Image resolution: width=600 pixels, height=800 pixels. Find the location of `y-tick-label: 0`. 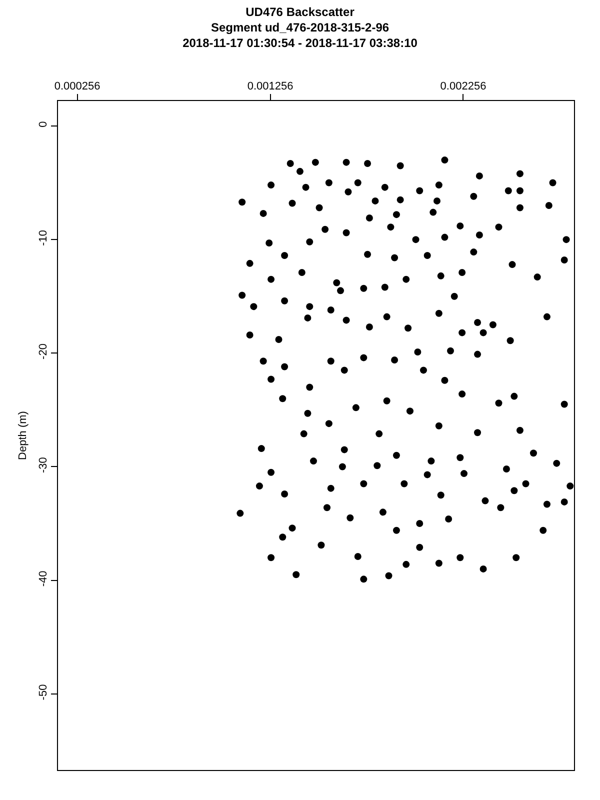

y-tick-label: 0 is located at coordinates (44, 124).